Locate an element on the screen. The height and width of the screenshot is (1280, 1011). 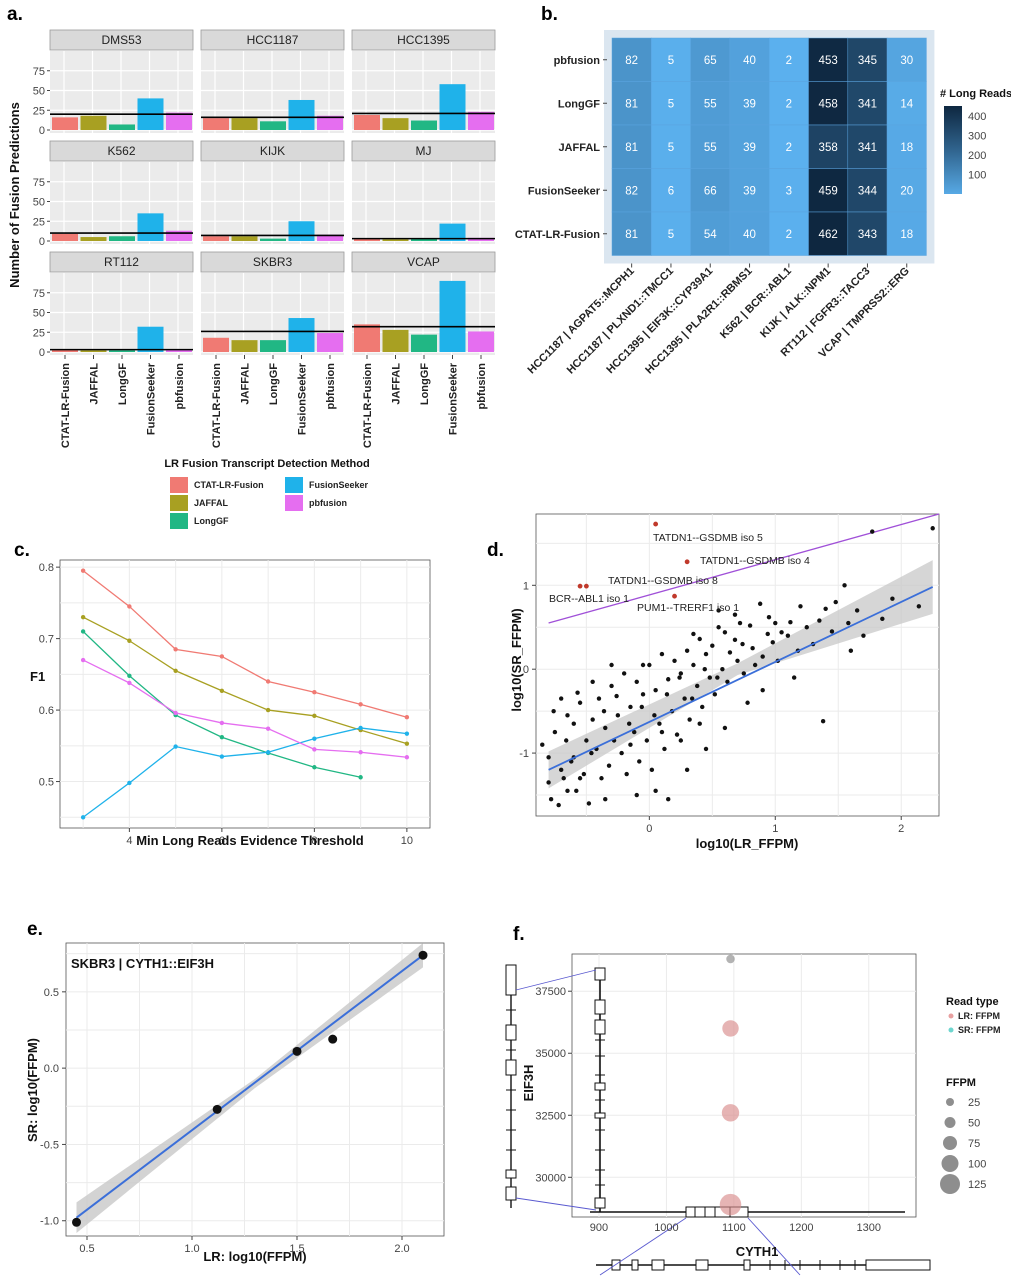
facet-title-rt112: RT112 is located at coordinates (121, 262).